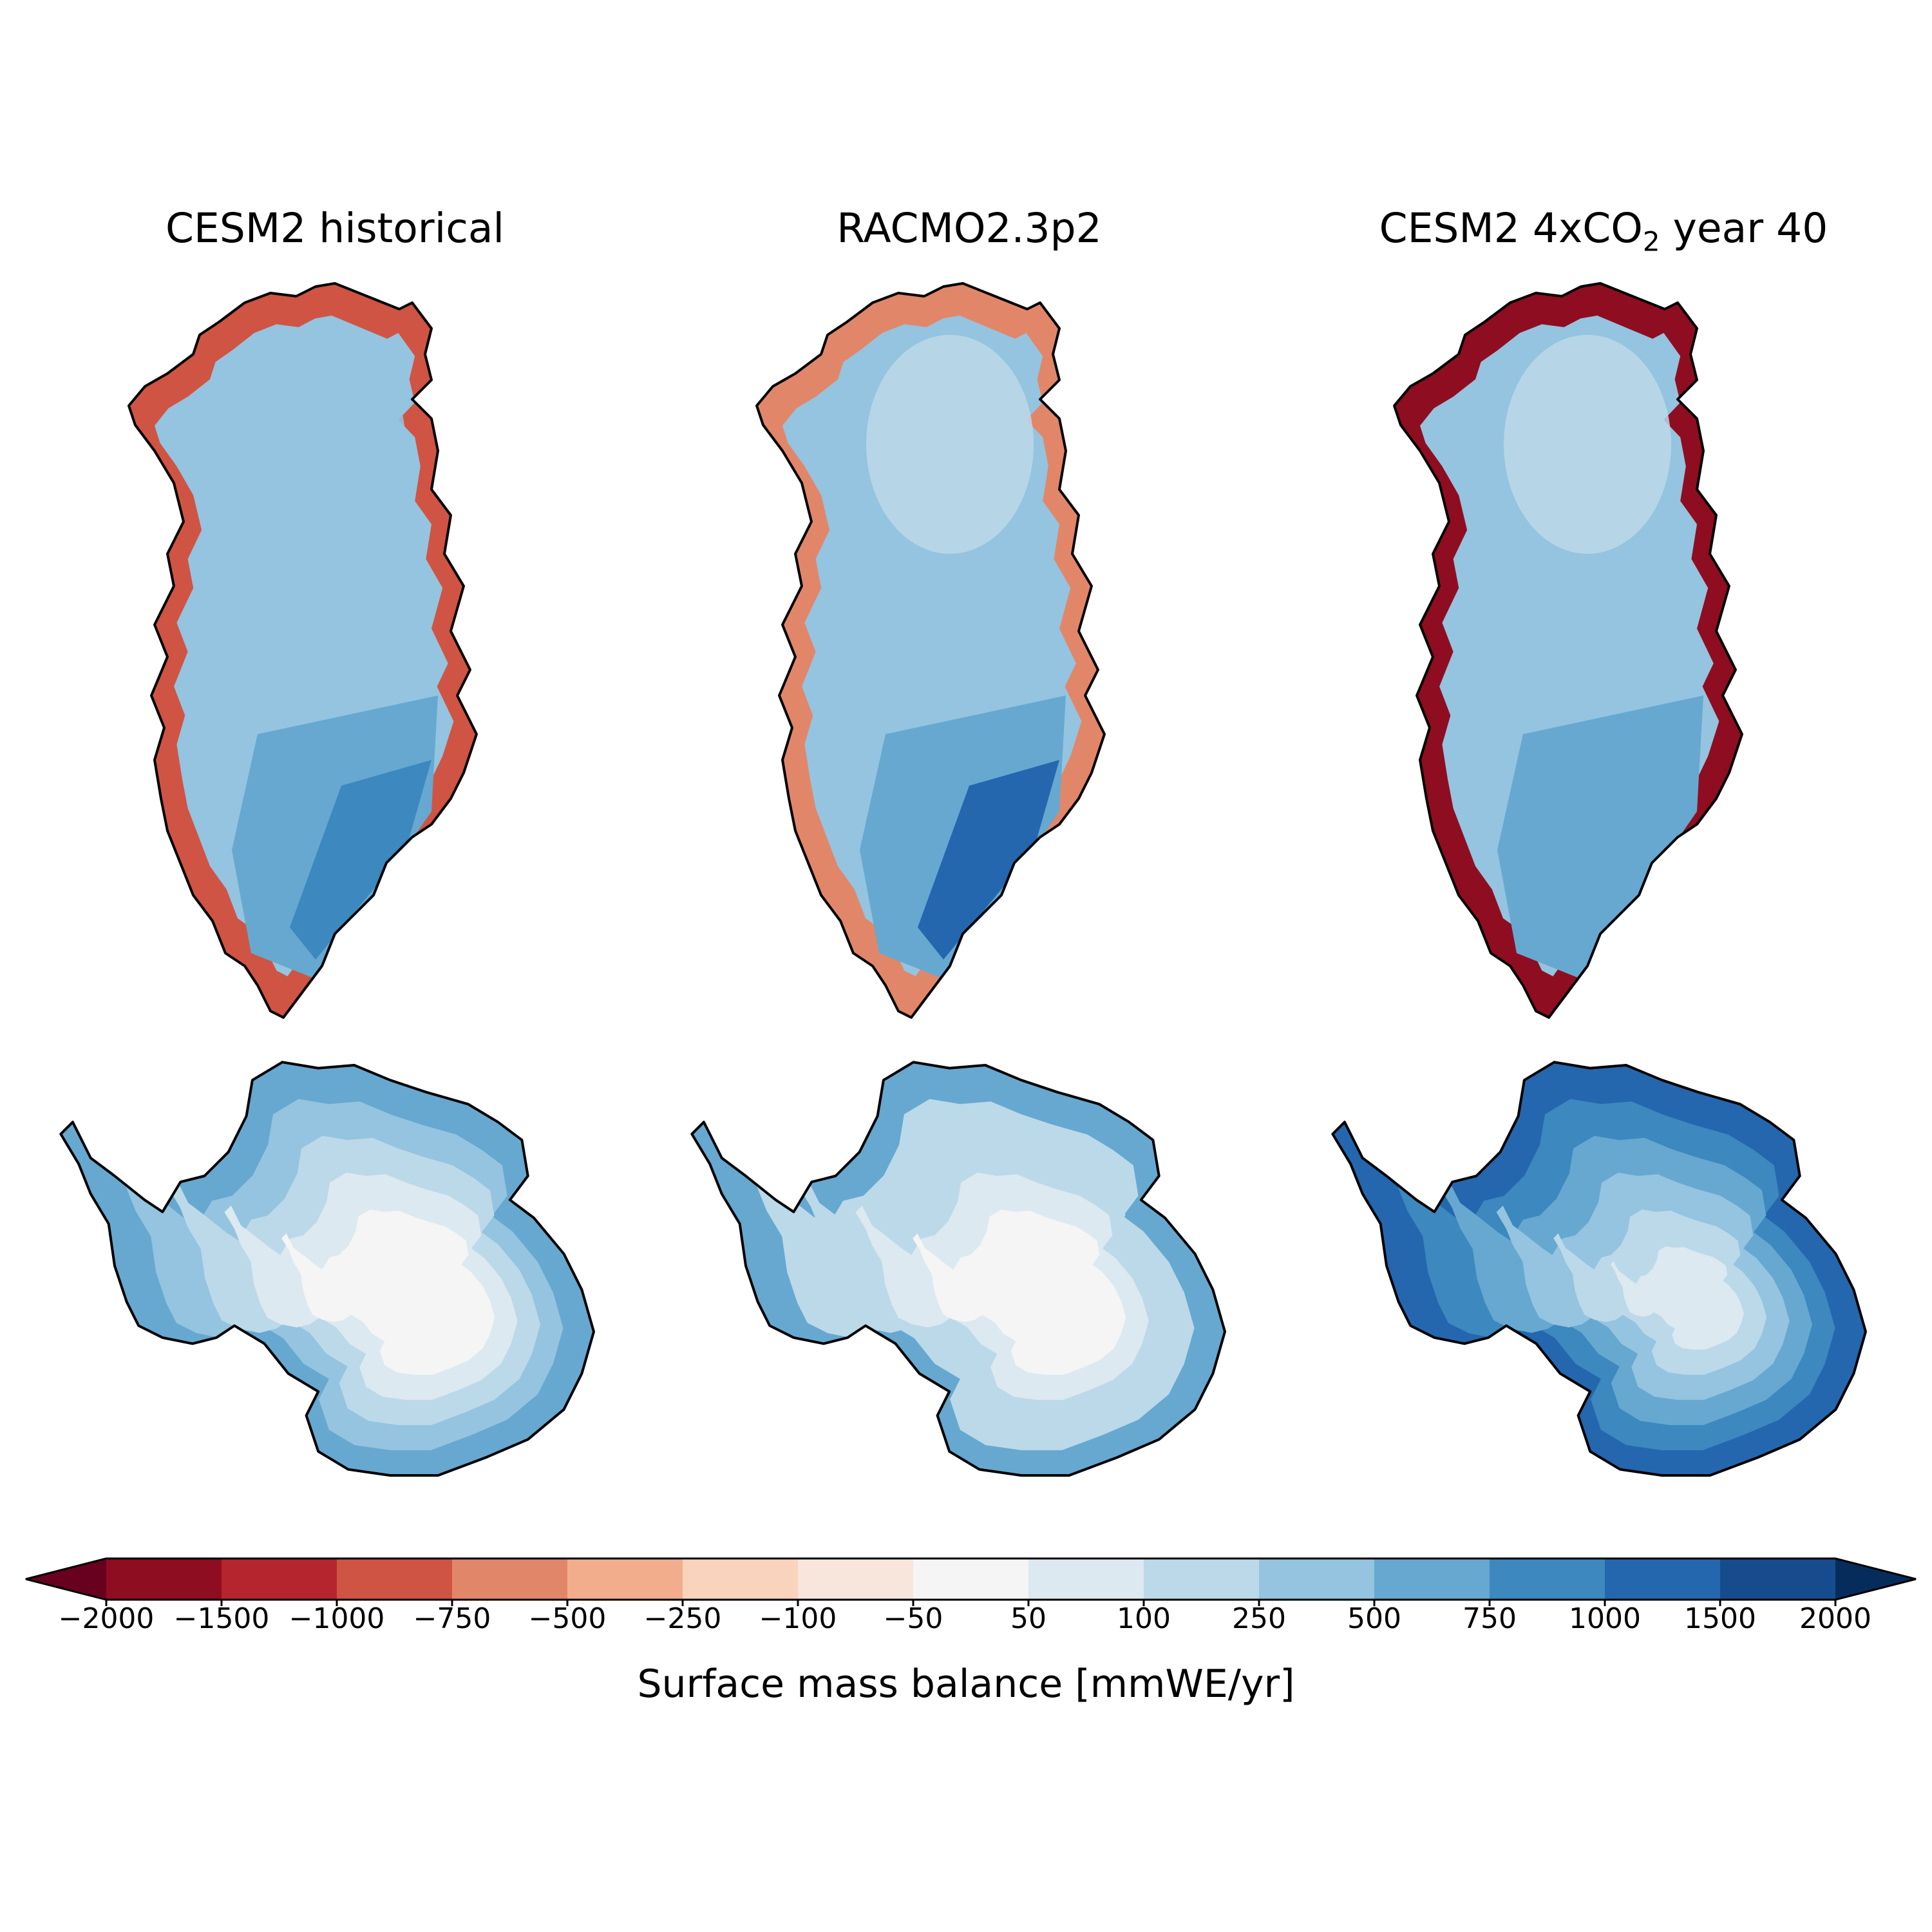 The image size is (1932, 1932). I want to click on colorbar-tick-label: 2000, so click(1835, 1618).